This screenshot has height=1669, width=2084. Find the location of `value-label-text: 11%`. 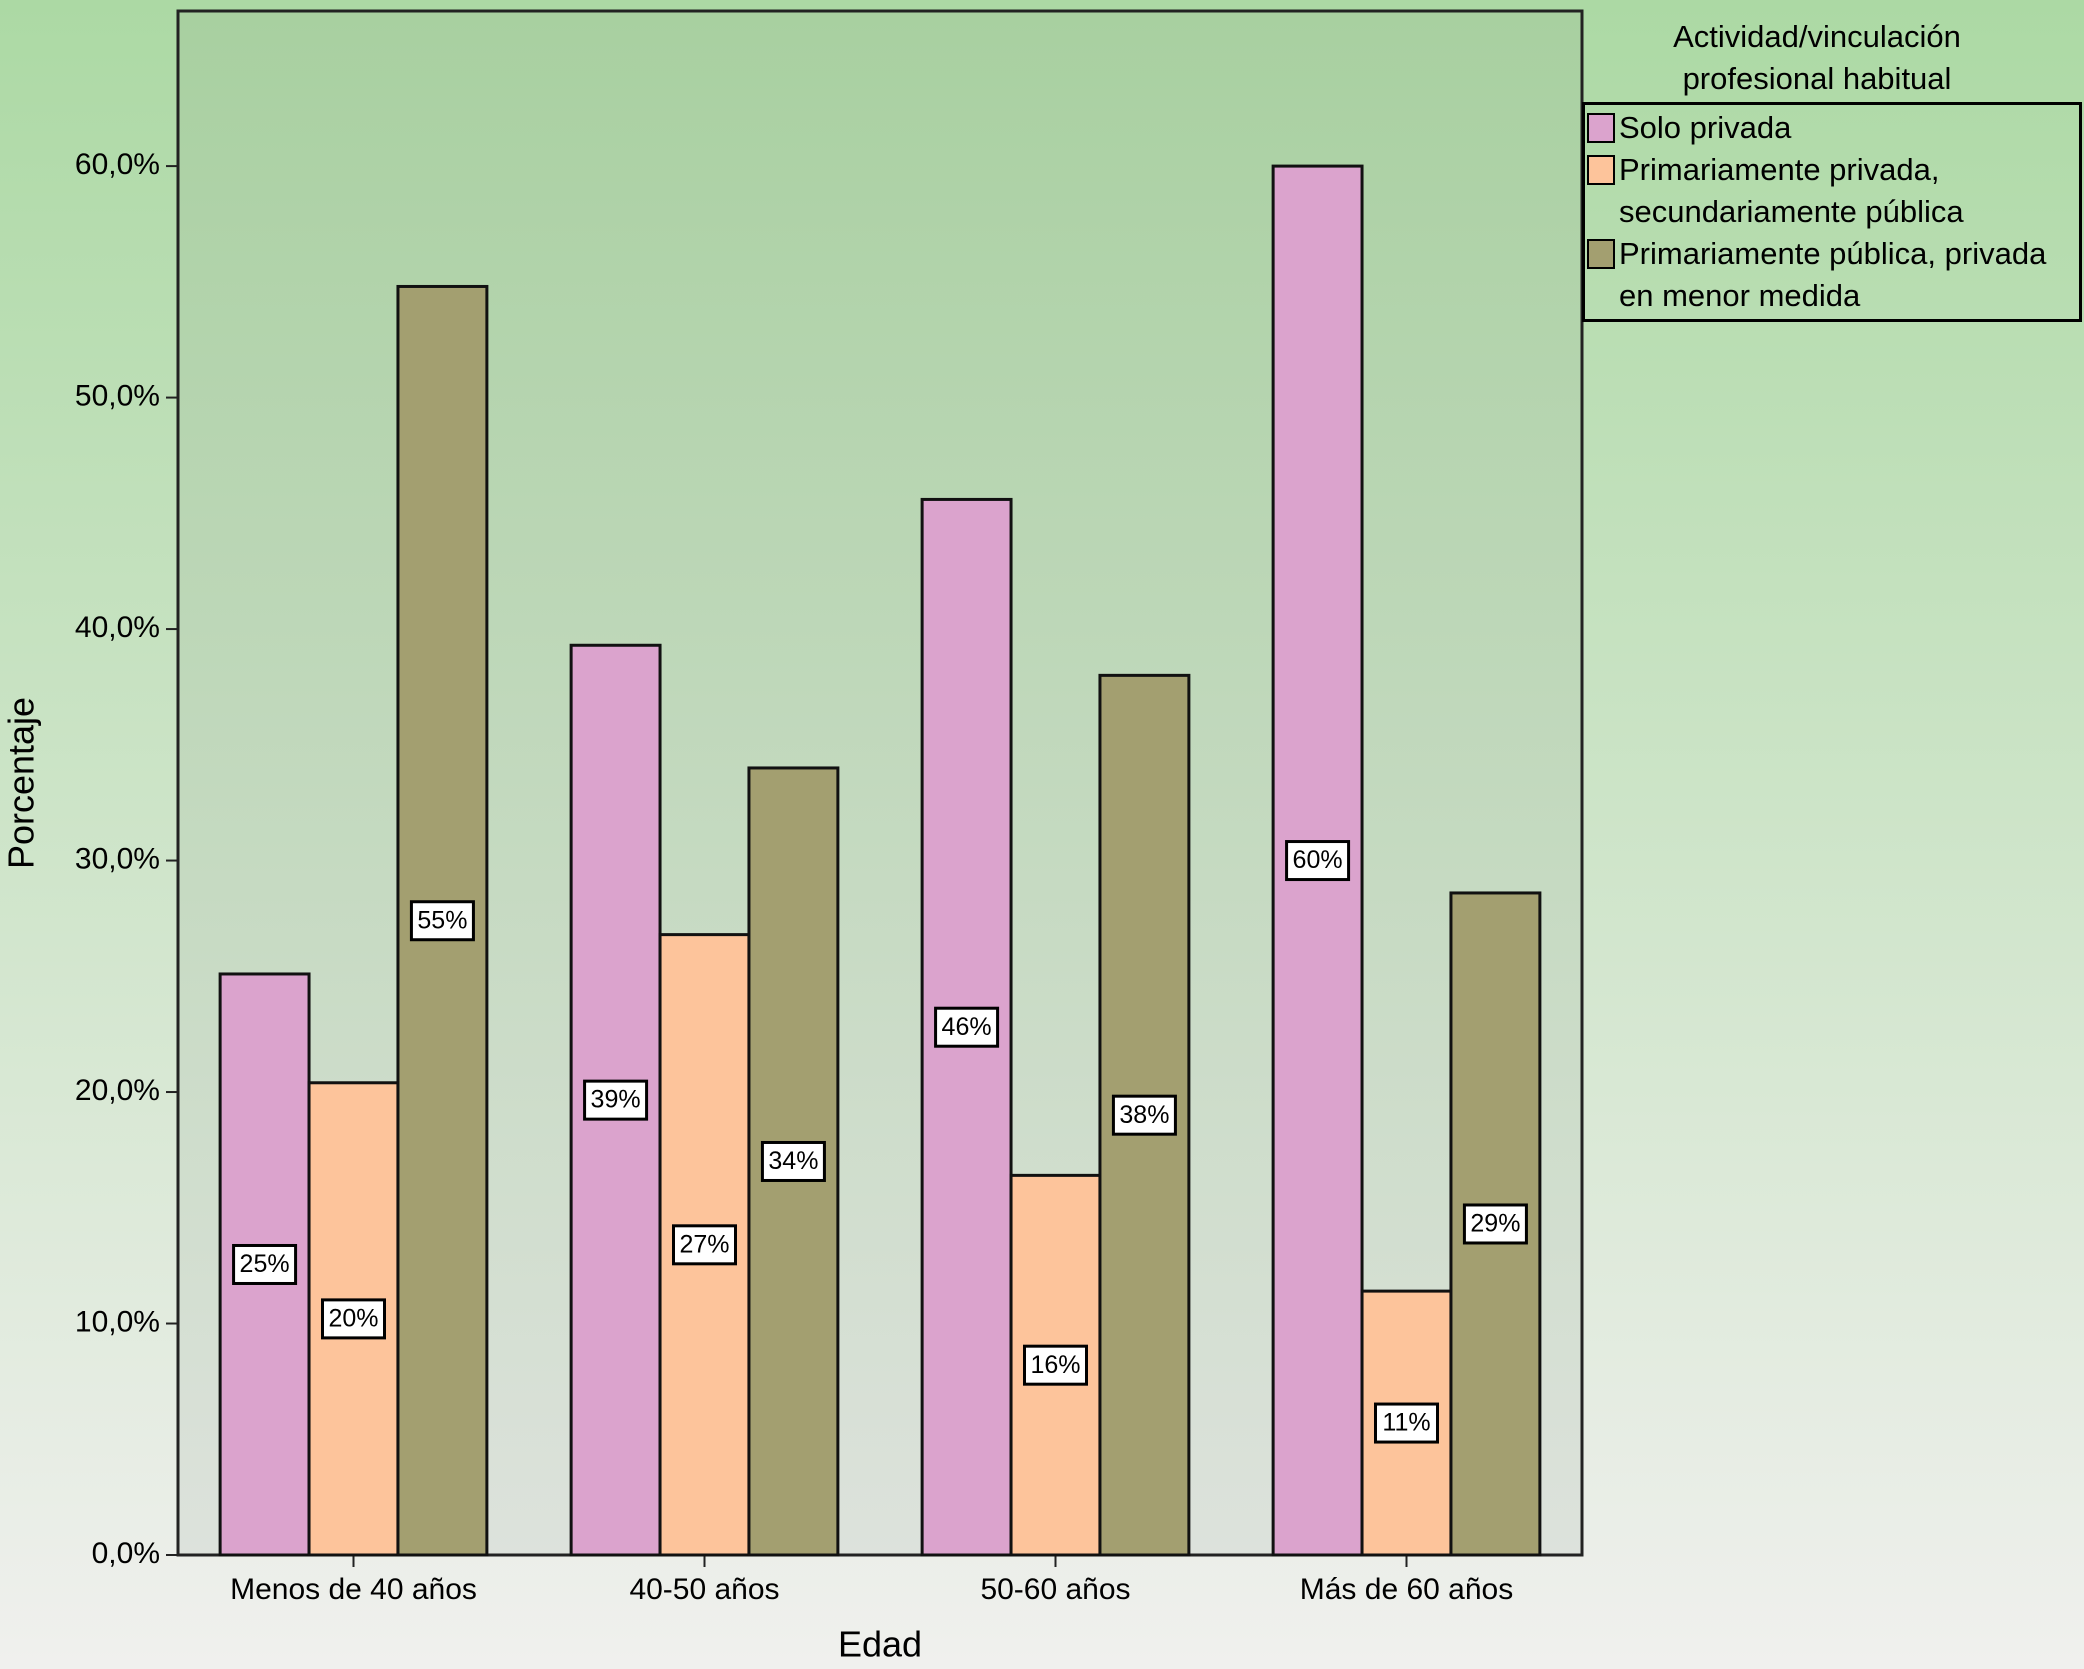

value-label-text: 11% is located at coordinates (1406, 1423).